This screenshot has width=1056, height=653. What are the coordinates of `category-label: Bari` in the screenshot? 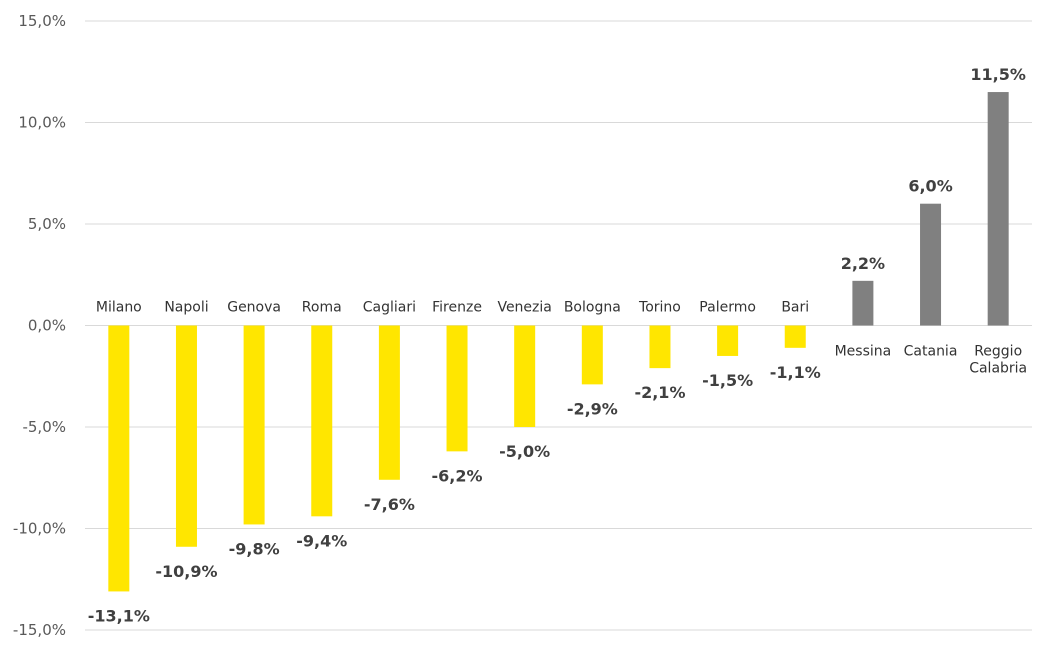 It's located at (795, 308).